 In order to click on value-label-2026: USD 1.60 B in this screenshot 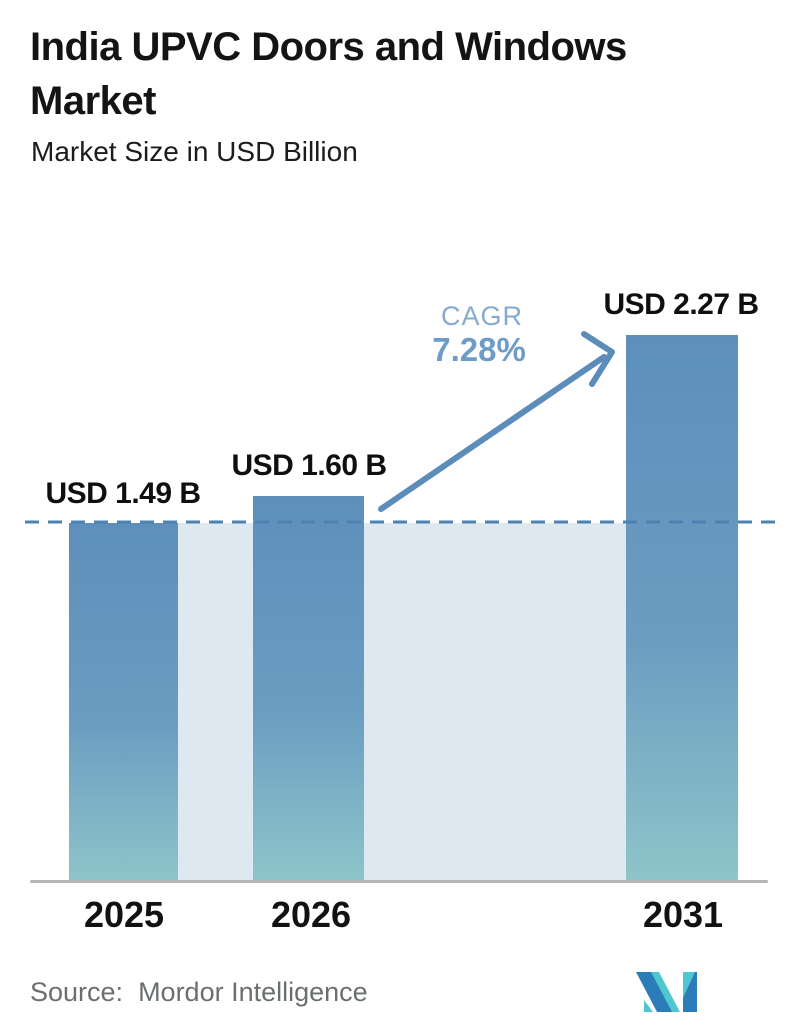, I will do `click(309, 465)`.